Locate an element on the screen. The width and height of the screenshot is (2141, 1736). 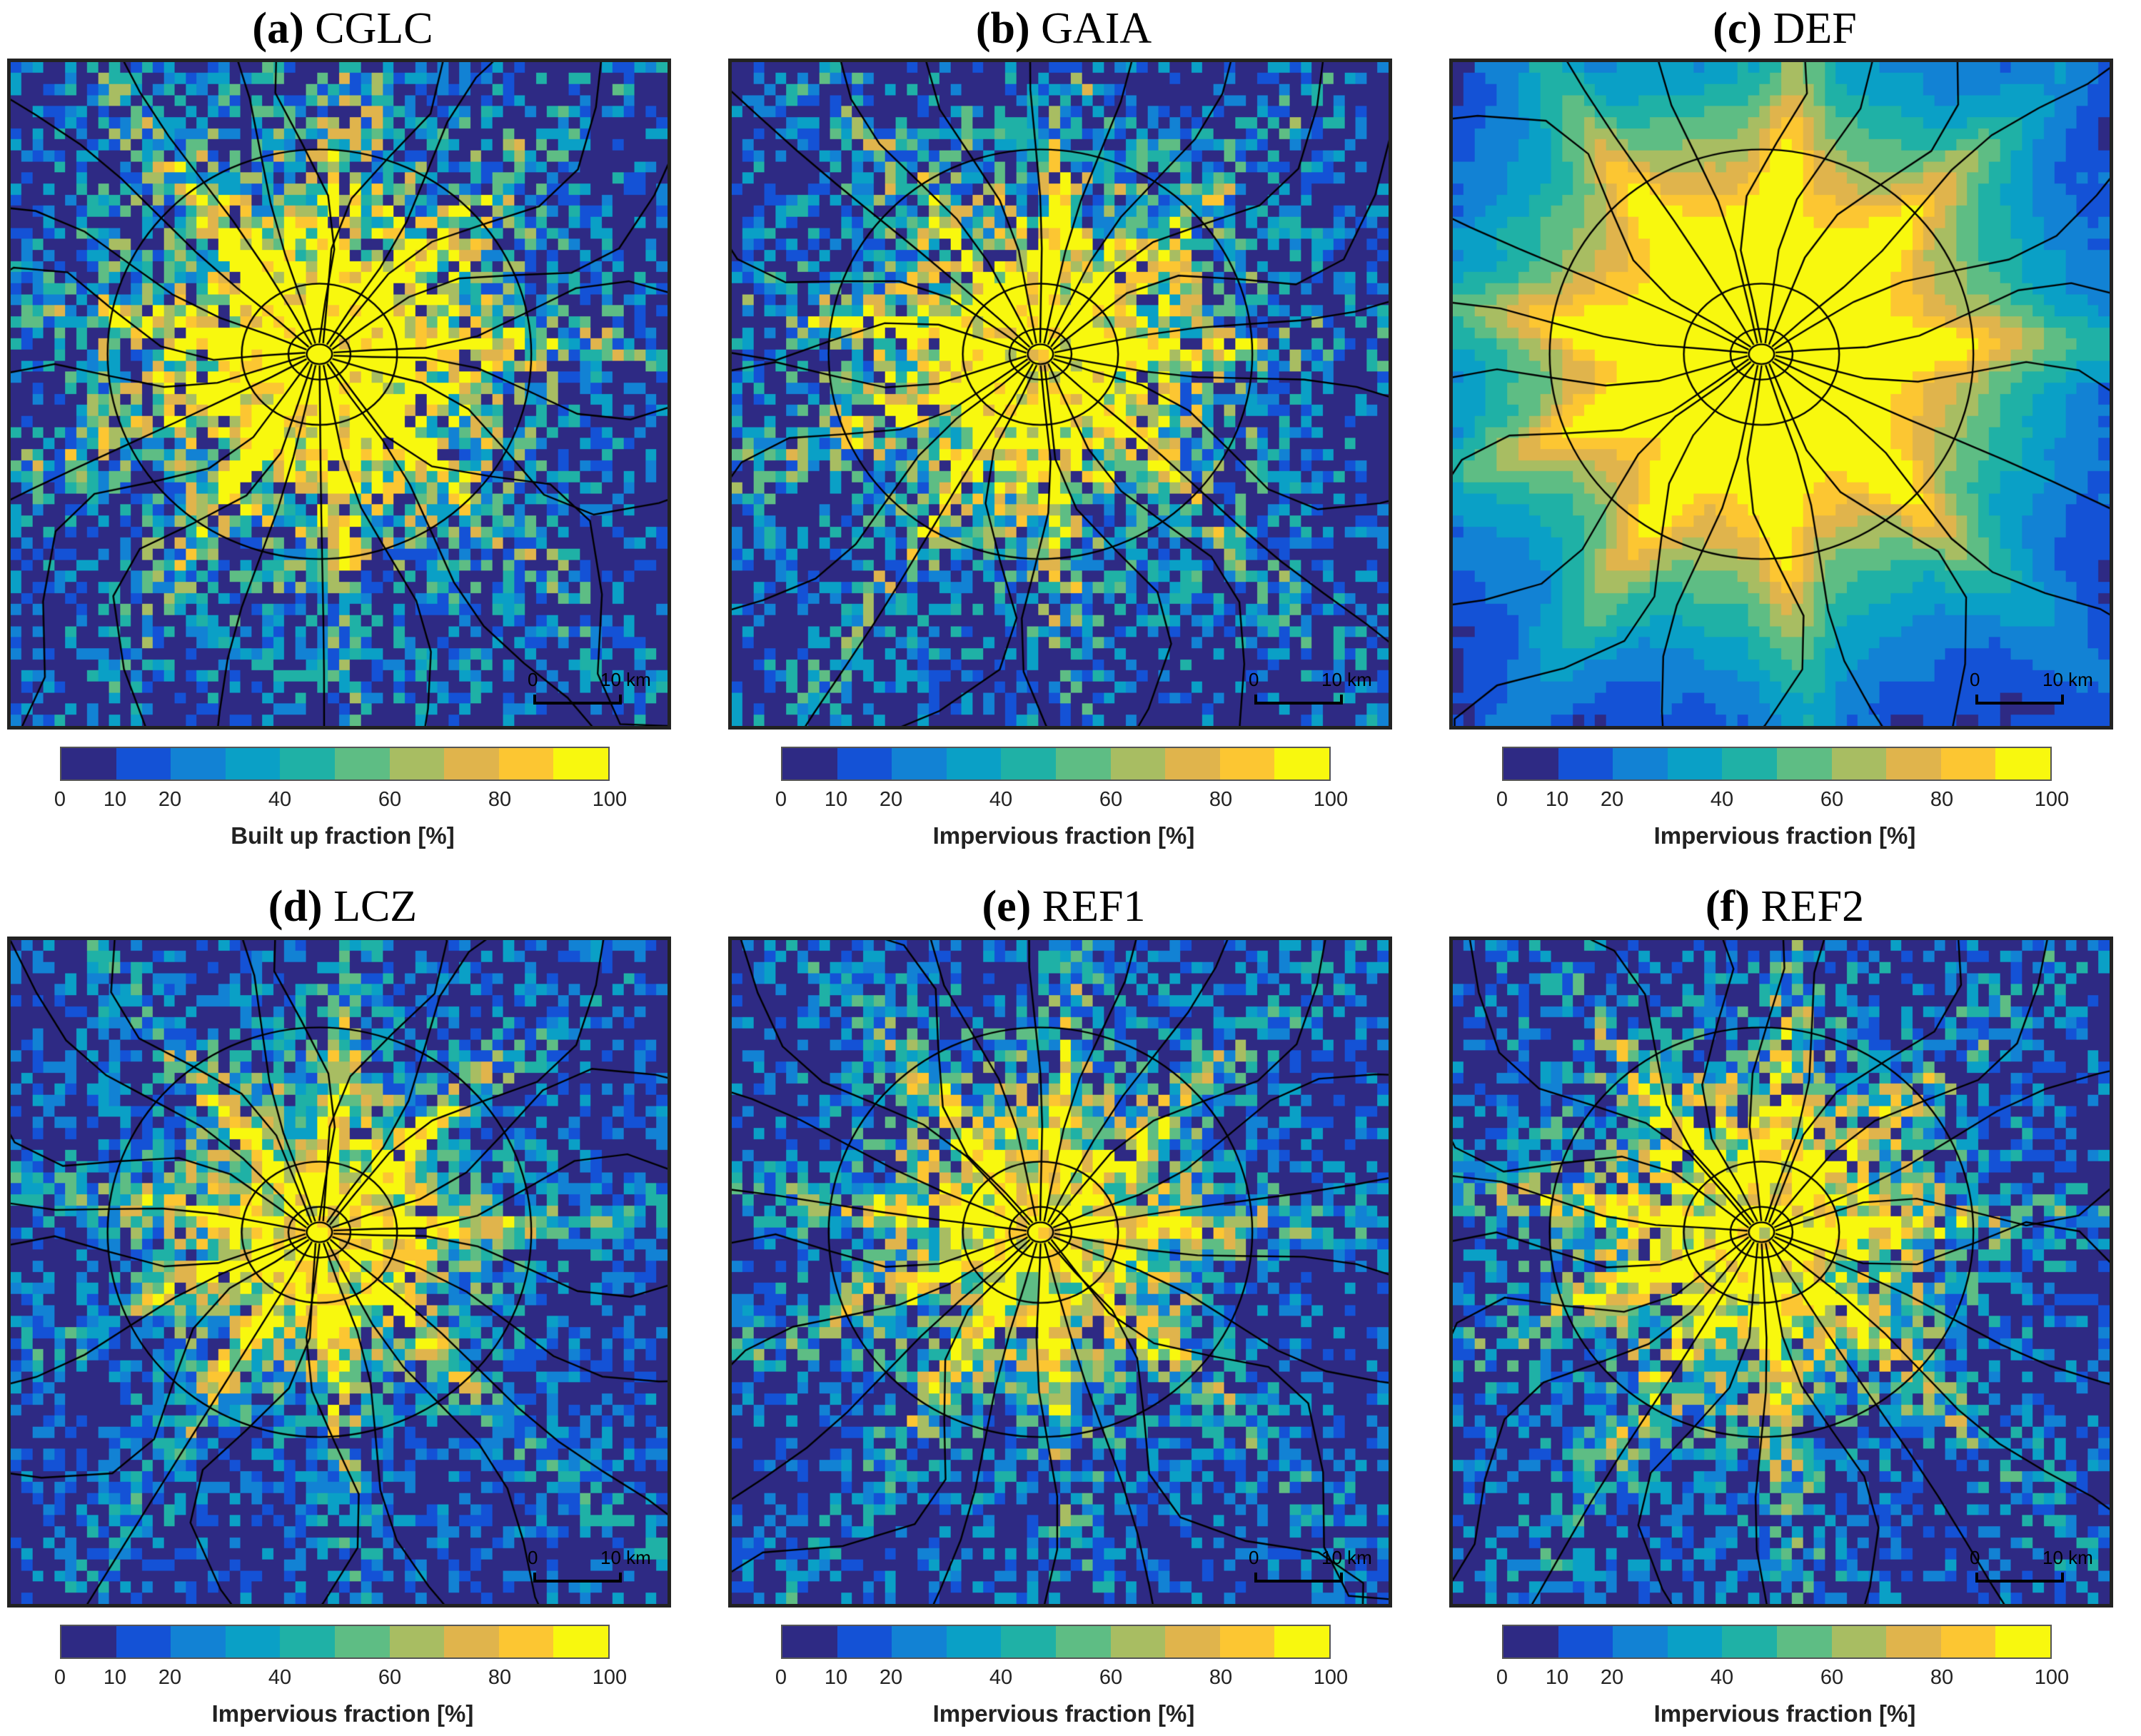
panel-title: (a) CGLC is located at coordinates (342, 28).